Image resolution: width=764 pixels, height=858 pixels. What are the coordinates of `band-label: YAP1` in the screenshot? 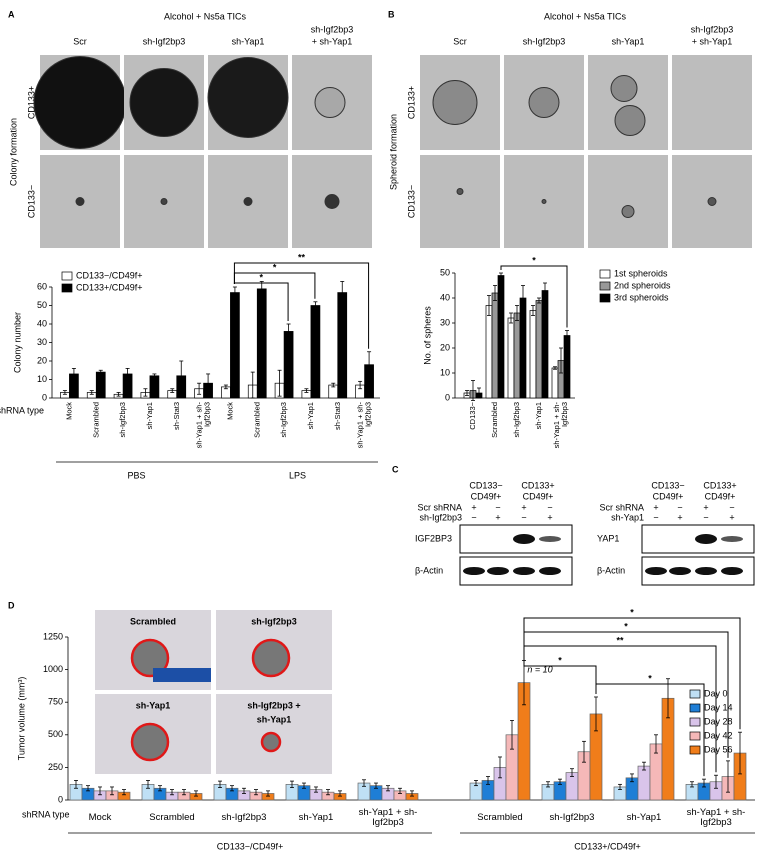 It's located at (608, 538).